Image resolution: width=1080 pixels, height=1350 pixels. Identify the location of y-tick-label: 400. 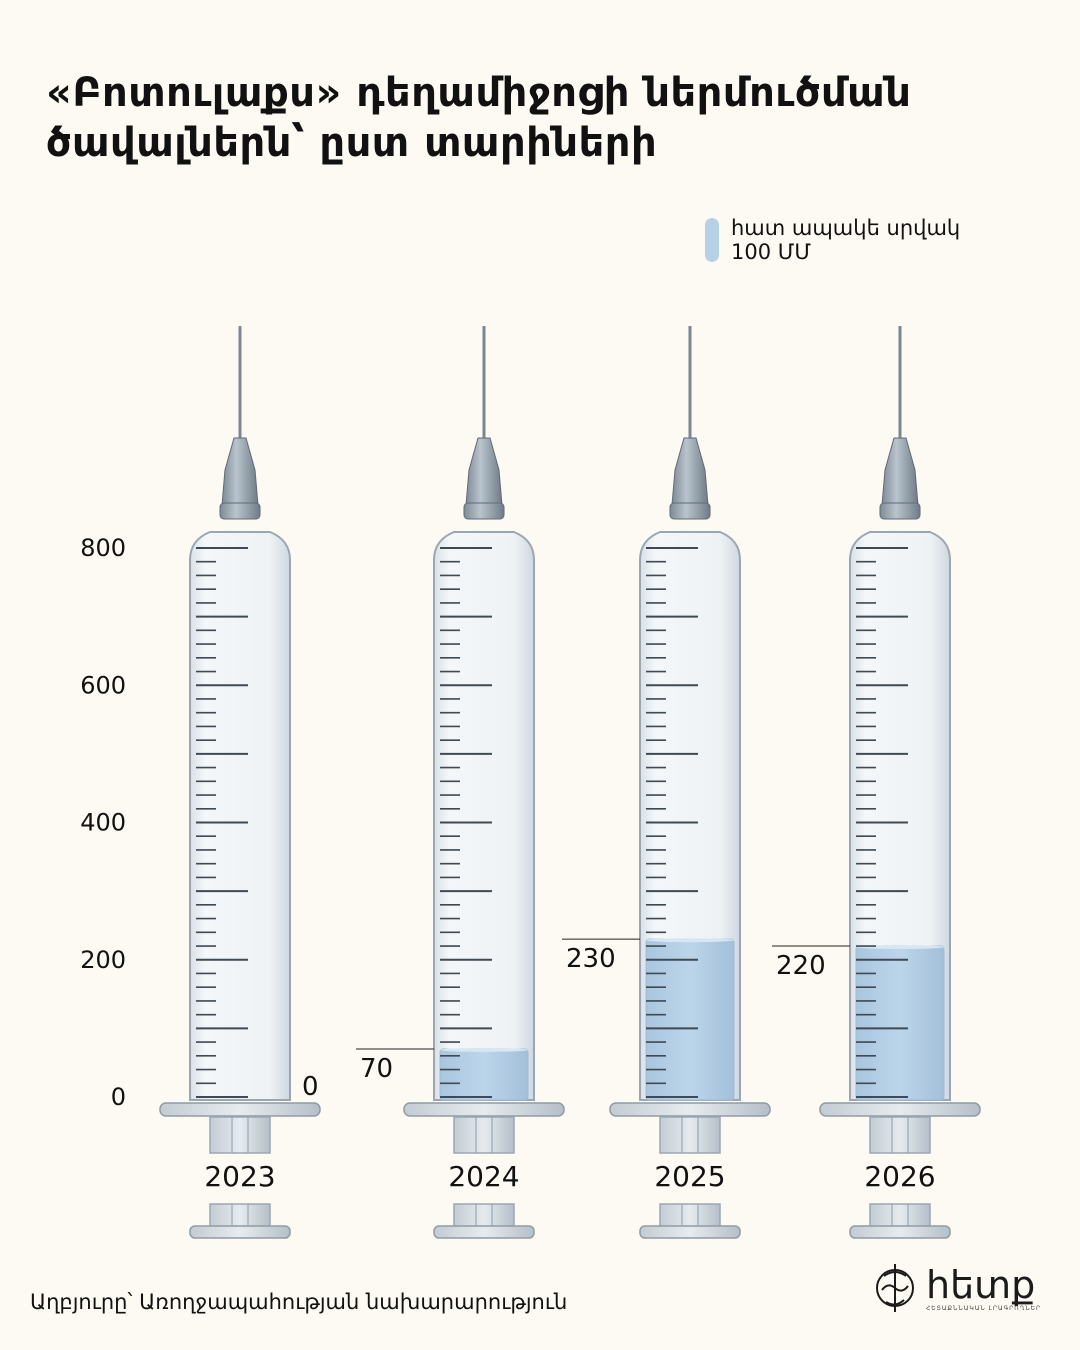
(103, 823).